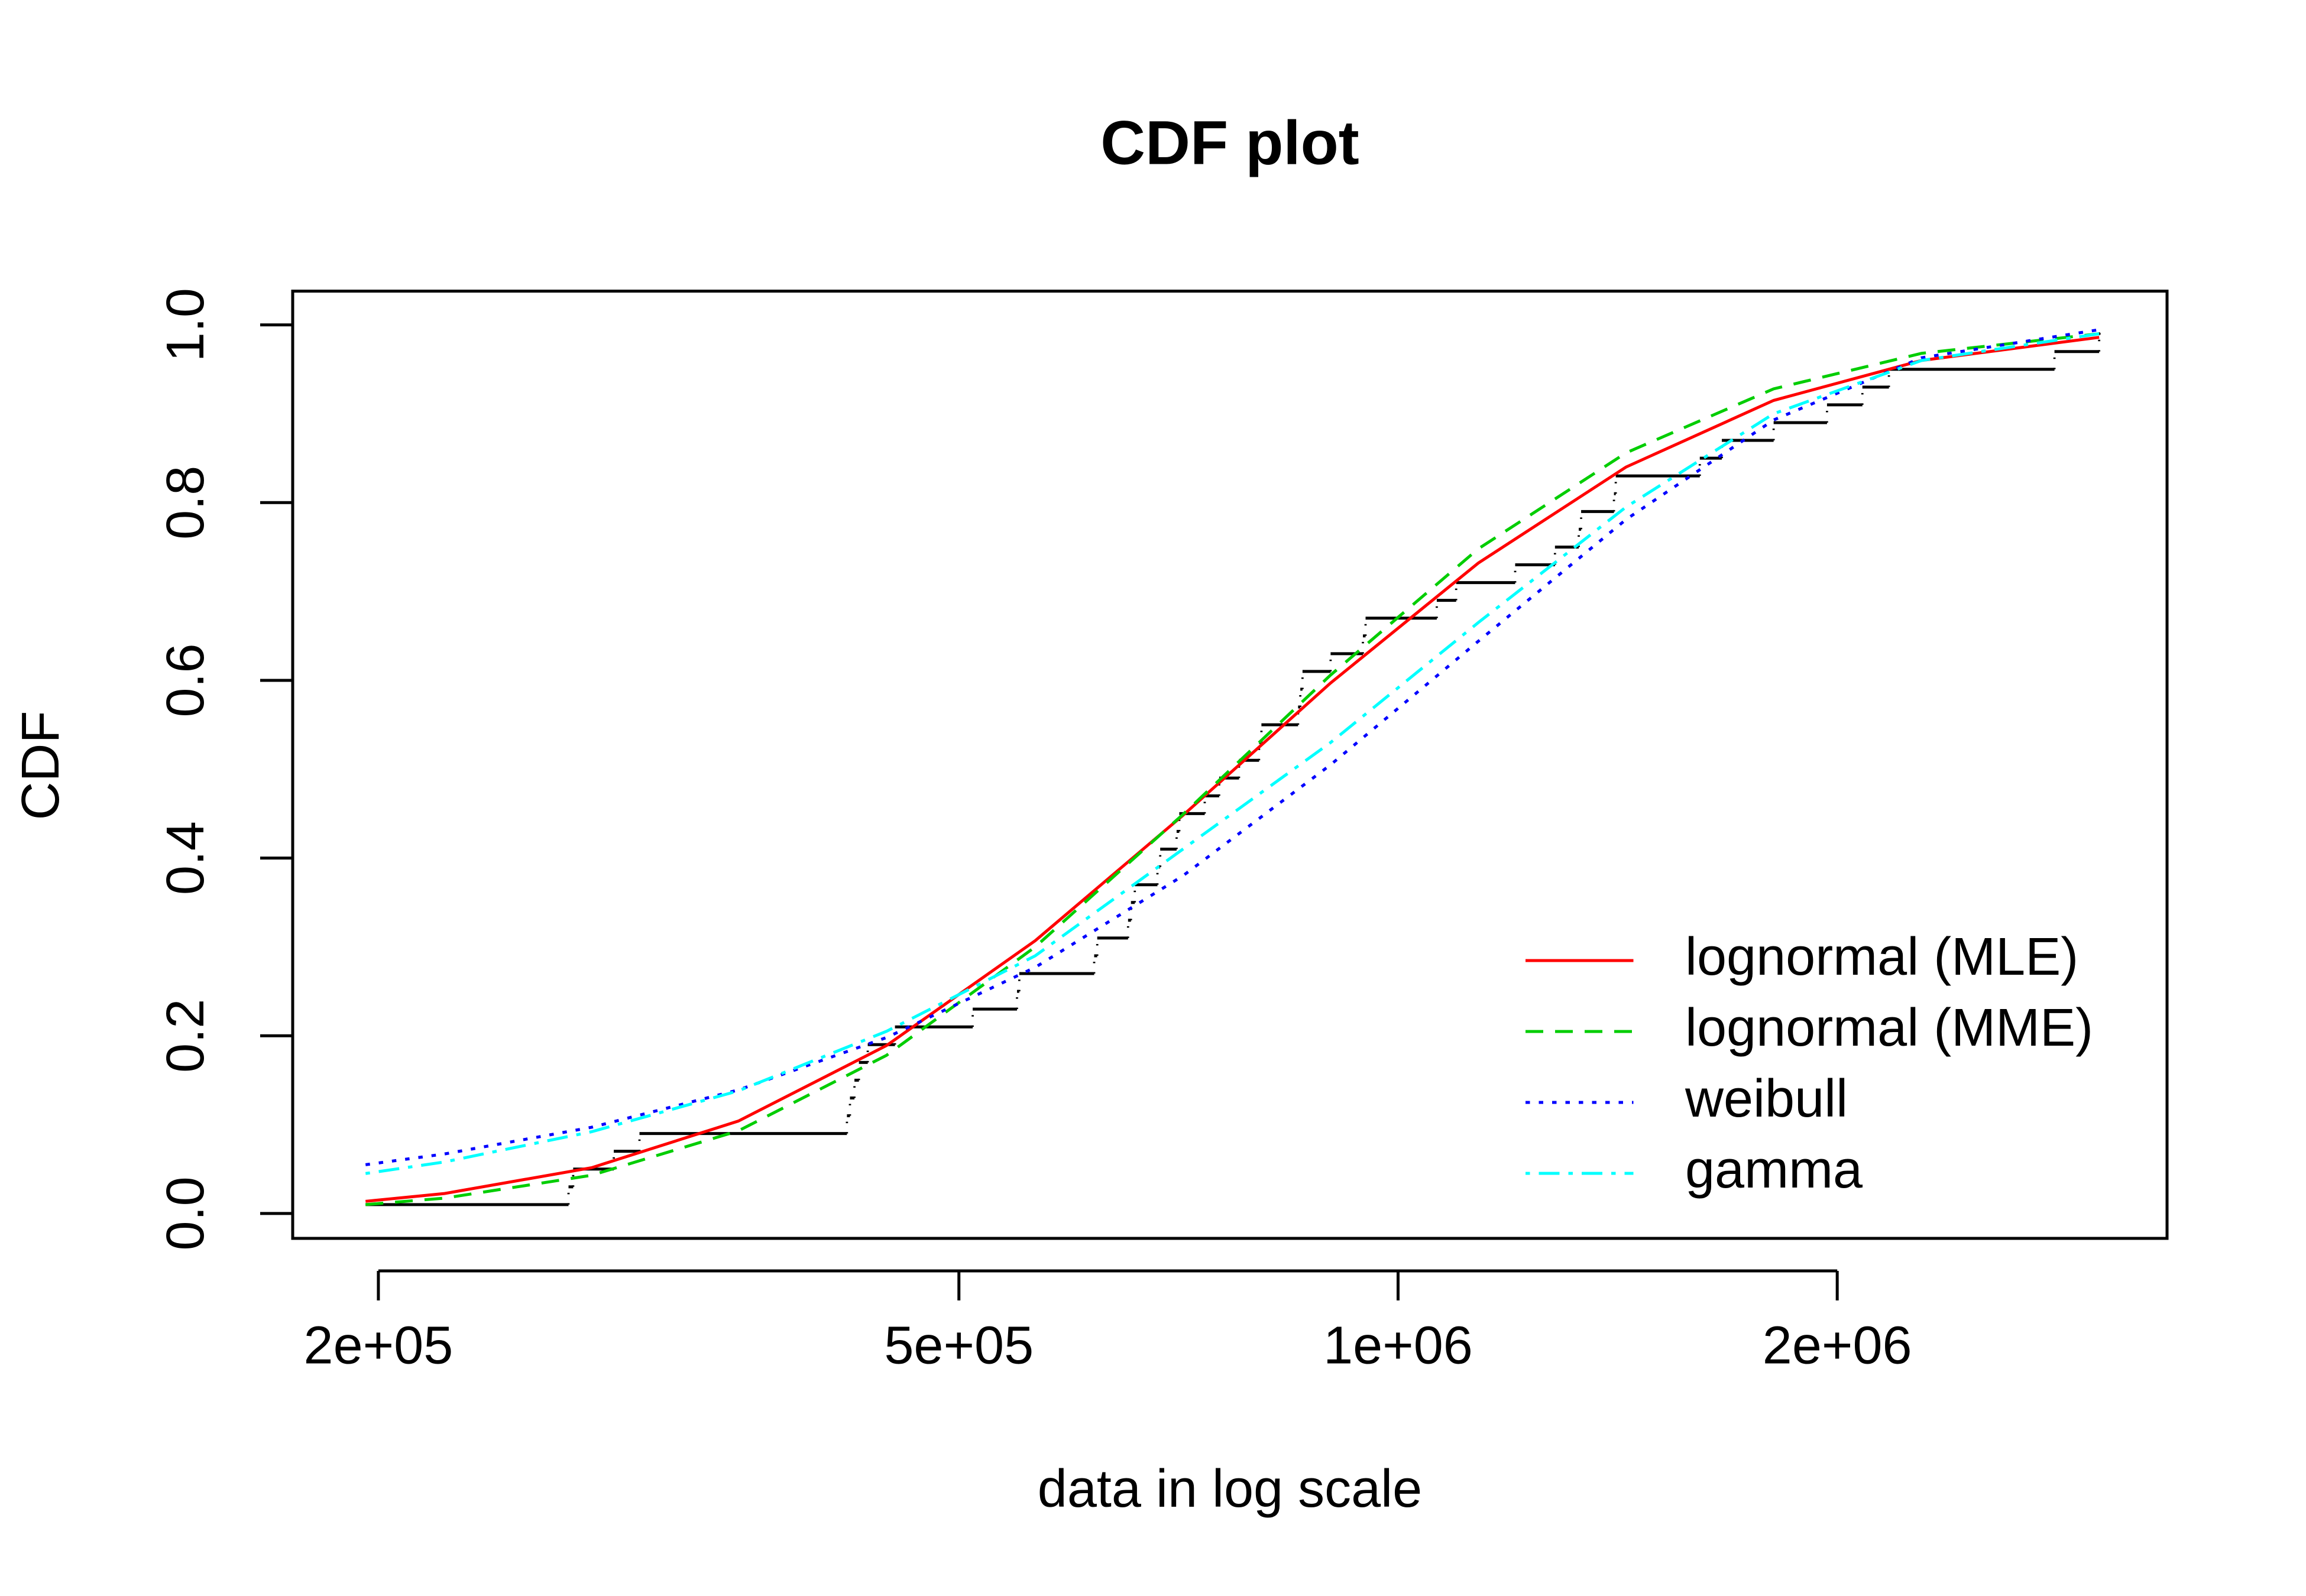 This screenshot has width=2306, height=1596. Describe the element at coordinates (185, 858) in the screenshot. I see `y-tick-label: 0.4` at that location.